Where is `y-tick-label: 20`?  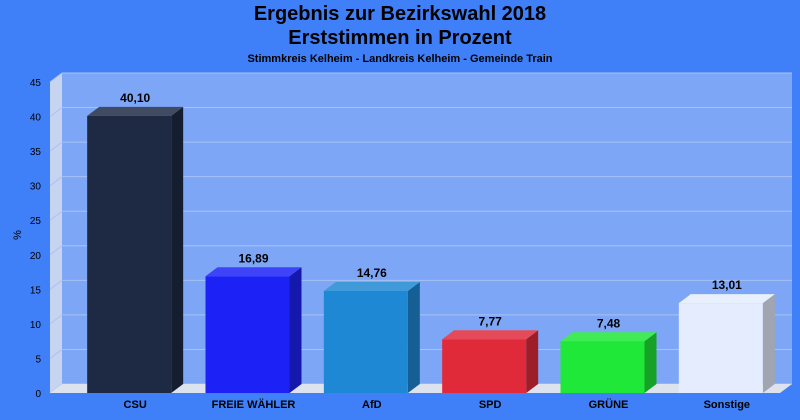
y-tick-label: 20 is located at coordinates (36, 256).